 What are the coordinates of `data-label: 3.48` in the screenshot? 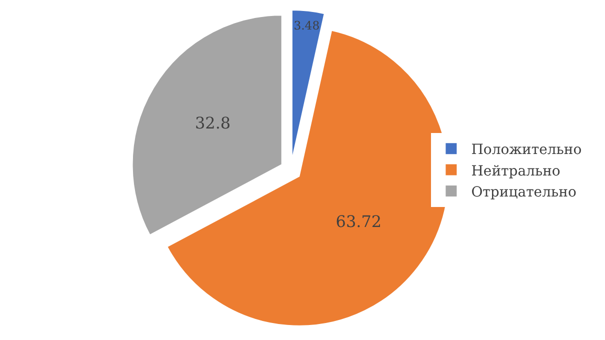 It's located at (307, 25).